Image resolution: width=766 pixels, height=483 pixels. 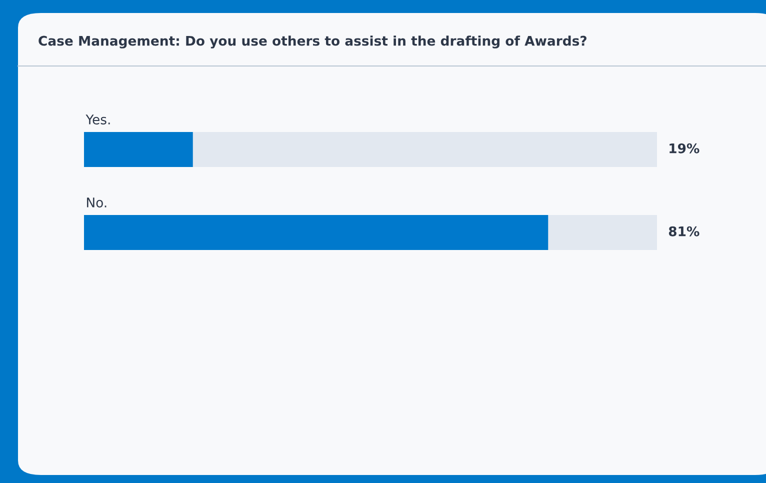 I want to click on data-label: 81%, so click(x=684, y=231).